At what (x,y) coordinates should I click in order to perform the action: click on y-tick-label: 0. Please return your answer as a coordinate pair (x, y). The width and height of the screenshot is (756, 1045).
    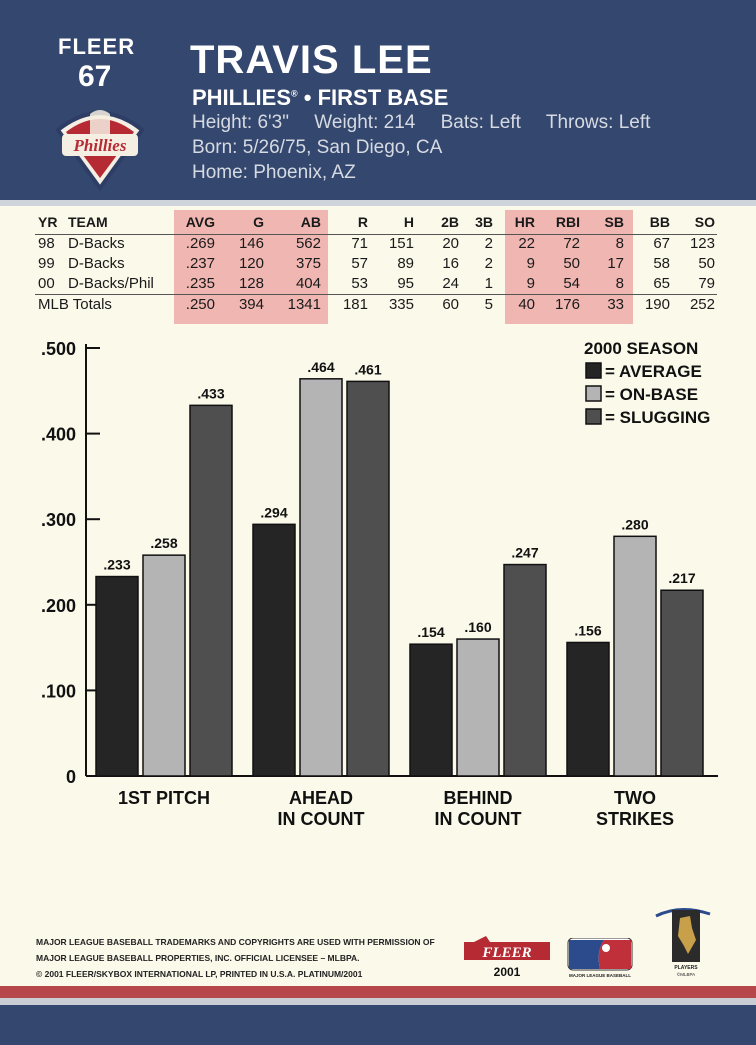
    Looking at the image, I should click on (71, 777).